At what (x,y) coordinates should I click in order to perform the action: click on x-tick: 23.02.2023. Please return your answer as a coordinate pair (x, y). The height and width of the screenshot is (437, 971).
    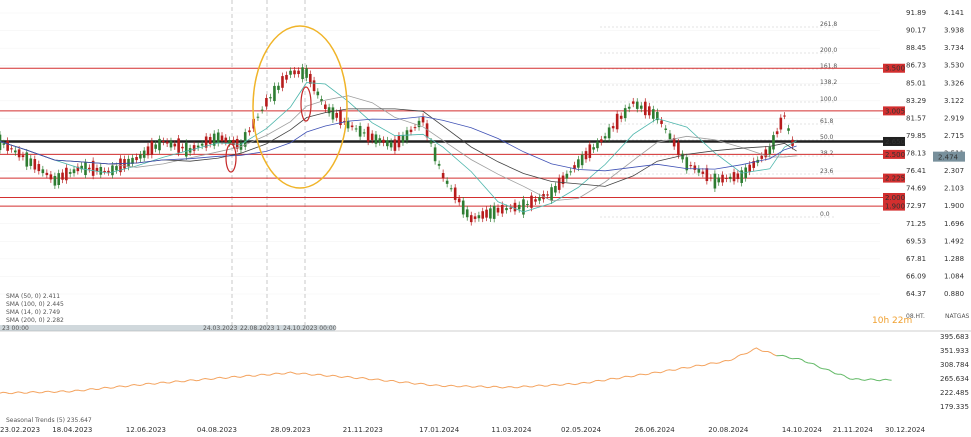
    Looking at the image, I should click on (20, 430).